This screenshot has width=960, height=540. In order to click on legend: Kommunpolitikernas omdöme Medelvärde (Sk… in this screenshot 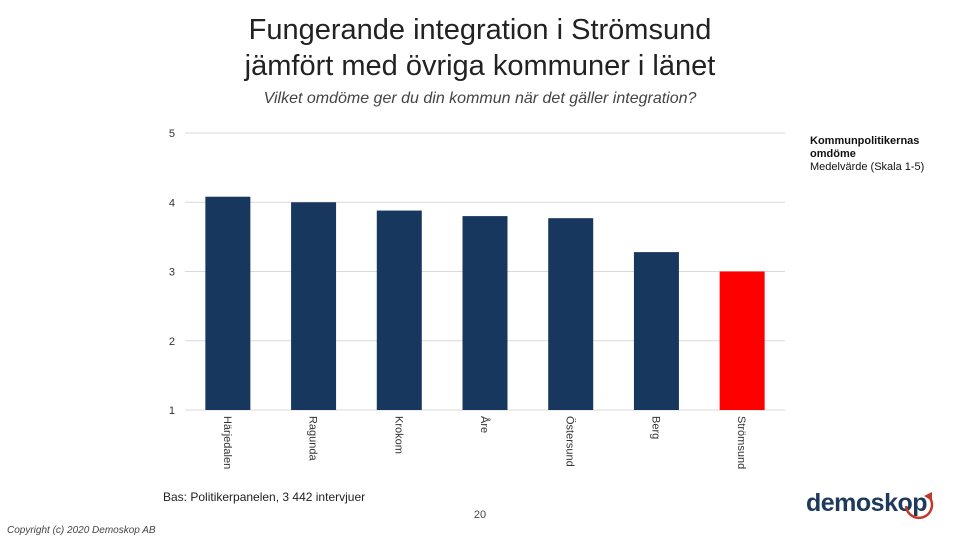, I will do `click(880, 154)`.